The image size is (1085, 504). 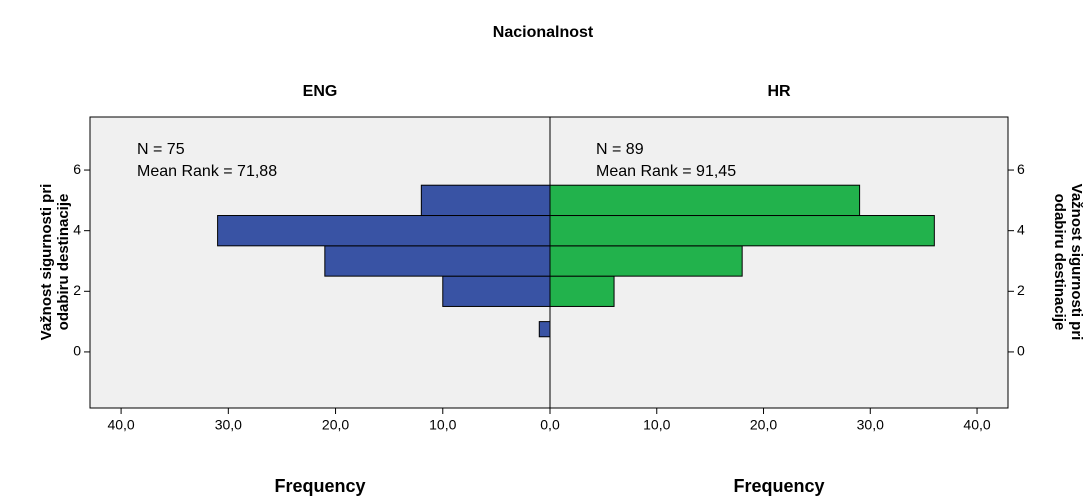 What do you see at coordinates (161, 149) in the screenshot?
I see `annotation: N = 75` at bounding box center [161, 149].